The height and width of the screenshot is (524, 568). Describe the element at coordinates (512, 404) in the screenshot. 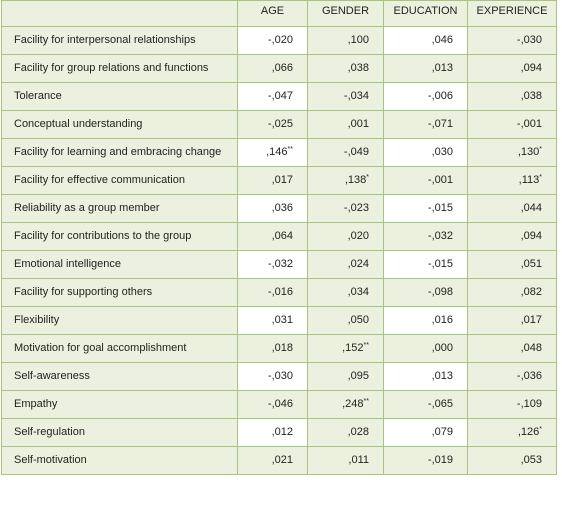

I see `value-cell: -,109` at that location.